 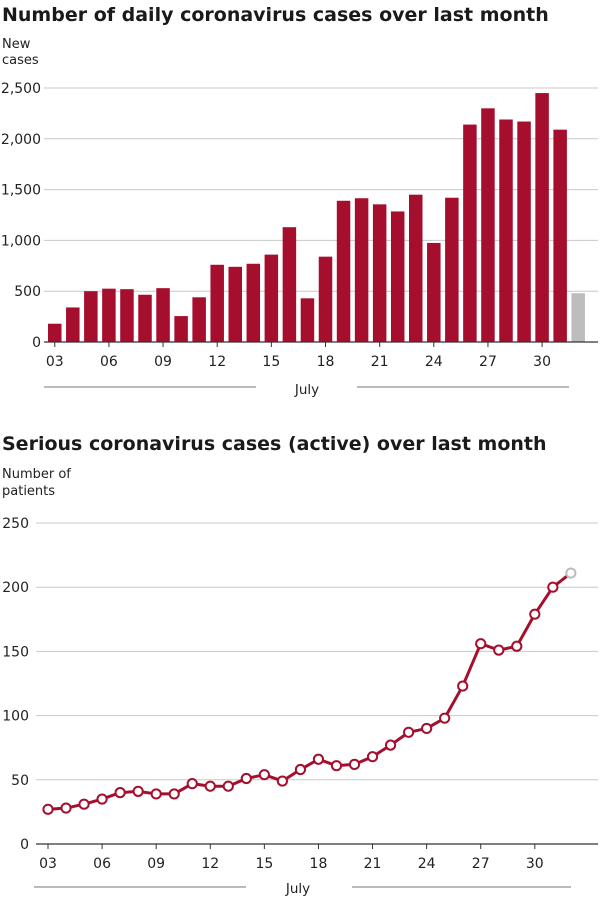 What do you see at coordinates (36, 474) in the screenshot?
I see `serious-cases-ylabel-line1: Number of` at bounding box center [36, 474].